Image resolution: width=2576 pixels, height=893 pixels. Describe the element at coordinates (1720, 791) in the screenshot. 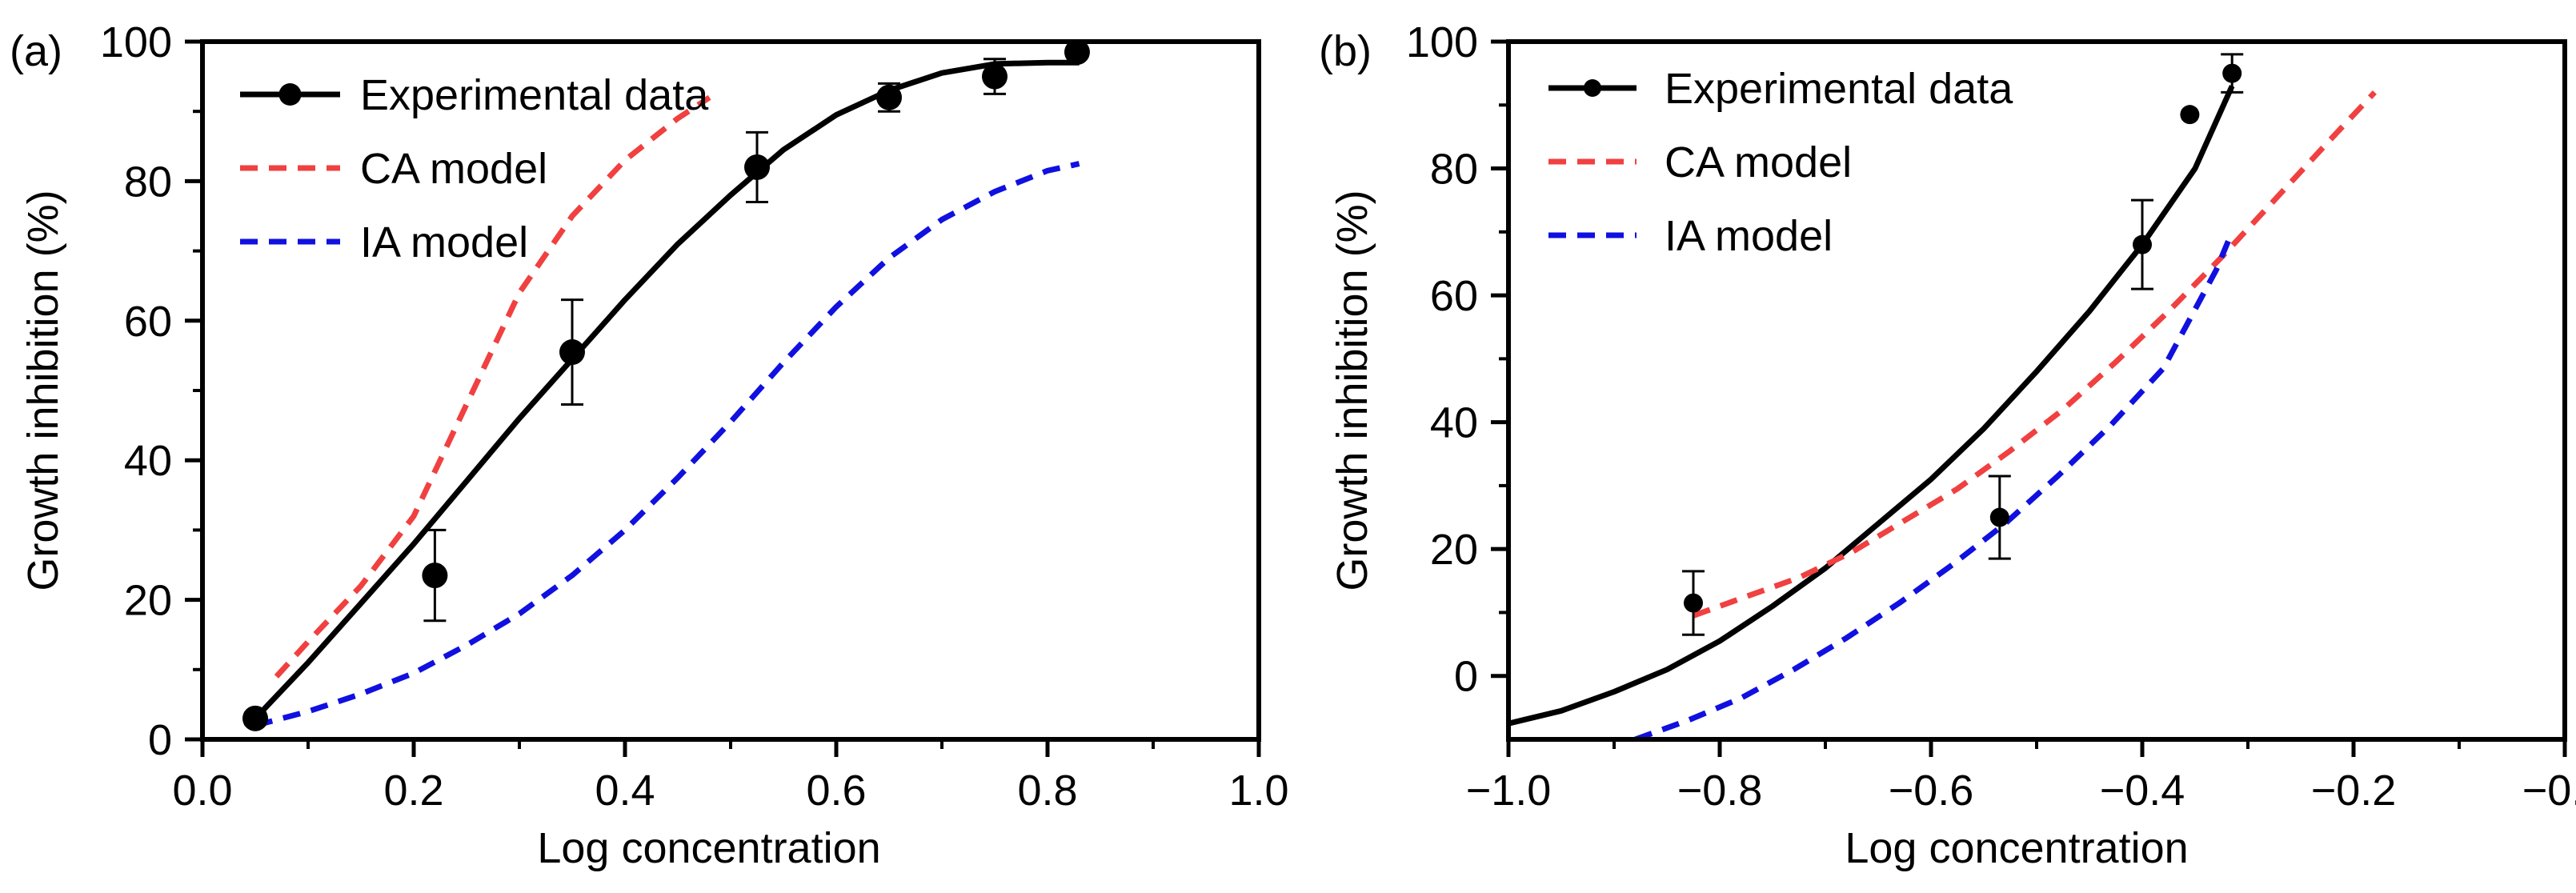

I see `x-tick-label: −0.8` at that location.